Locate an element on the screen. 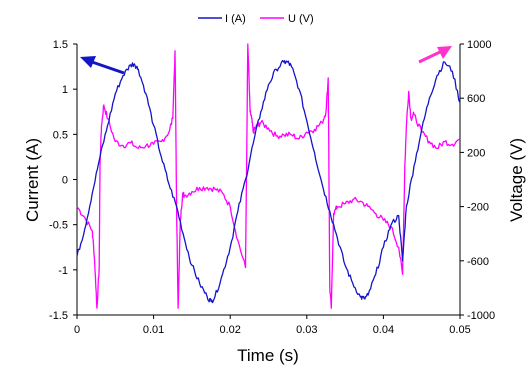 The width and height of the screenshot is (530, 367). x-tick-label: 0.01 is located at coordinates (153, 330).